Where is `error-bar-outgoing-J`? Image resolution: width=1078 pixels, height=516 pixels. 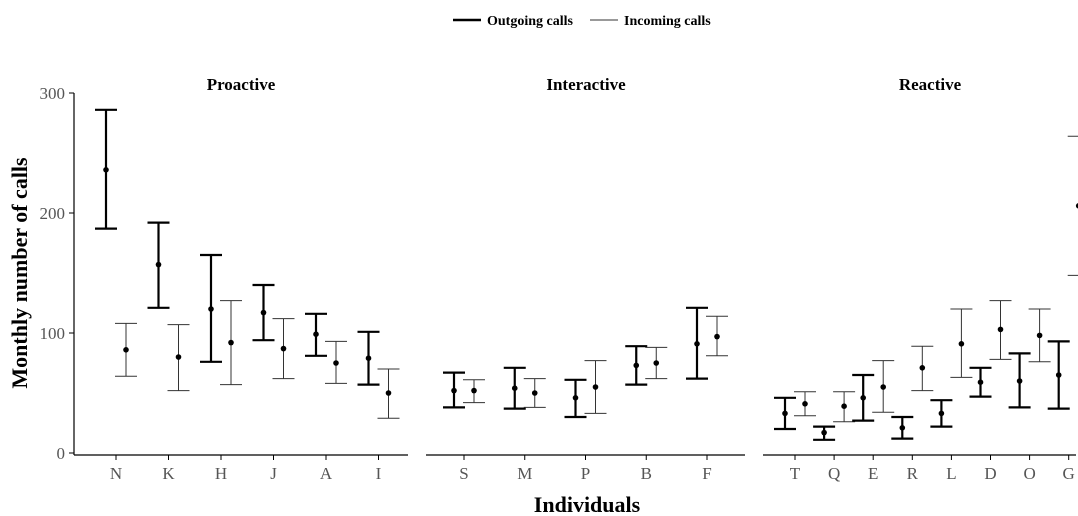
error-bar-outgoing-J is located at coordinates (263, 312).